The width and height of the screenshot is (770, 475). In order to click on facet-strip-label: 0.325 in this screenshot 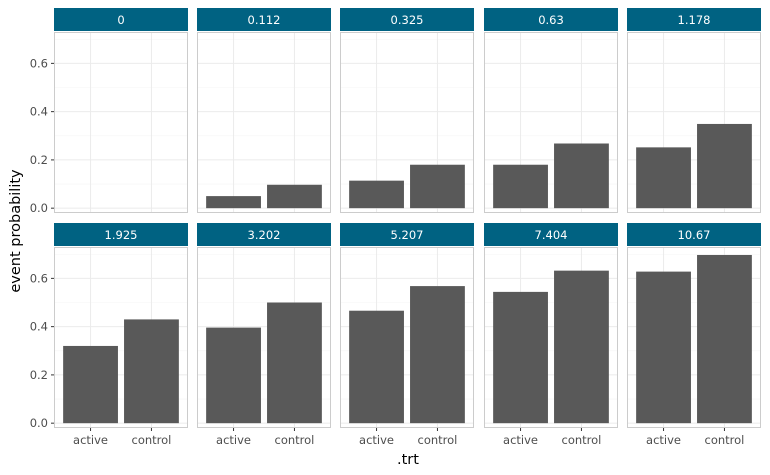, I will do `click(407, 20)`.